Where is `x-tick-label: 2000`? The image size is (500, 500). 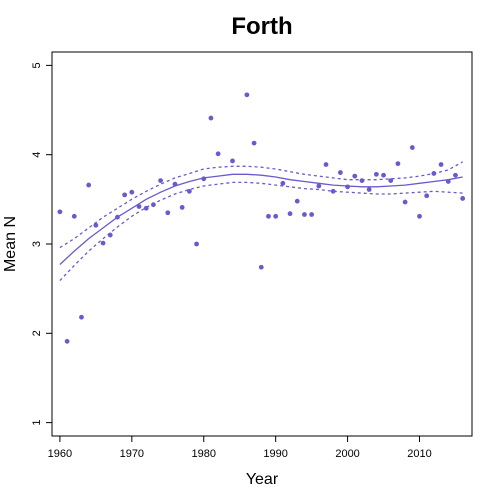 x-tick-label: 2000 is located at coordinates (347, 454).